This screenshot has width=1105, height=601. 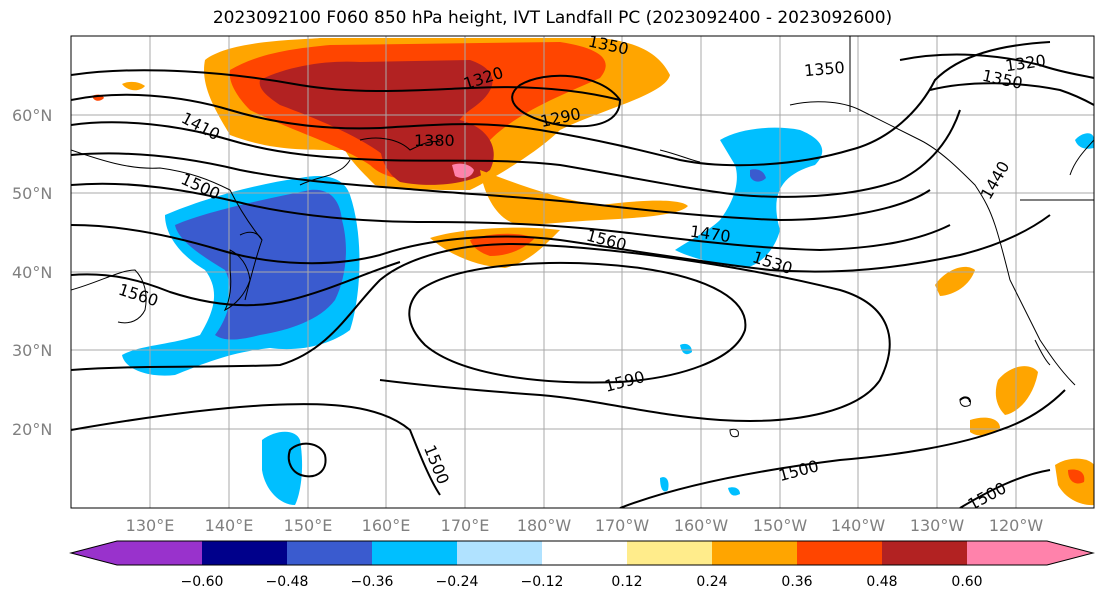 I want to click on lon-label: 160°W, so click(x=701, y=525).